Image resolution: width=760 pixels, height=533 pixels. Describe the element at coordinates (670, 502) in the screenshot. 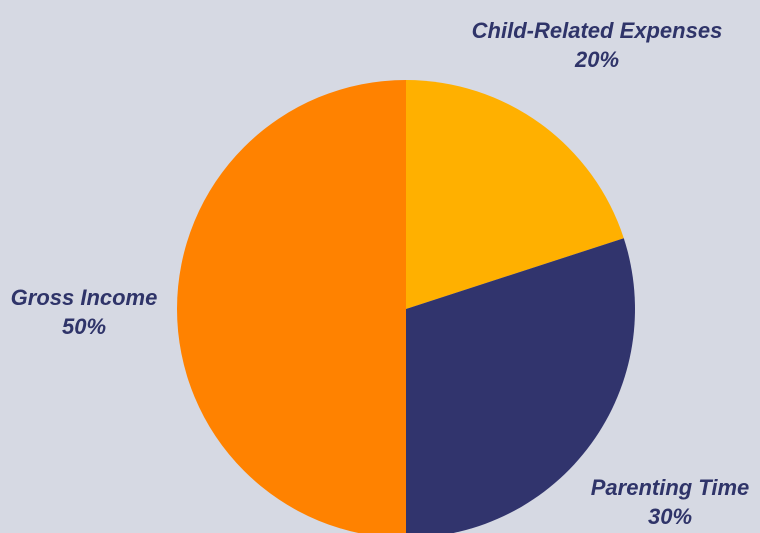

I see `slice-label-parenting-time: Parenting Time 30%` at that location.